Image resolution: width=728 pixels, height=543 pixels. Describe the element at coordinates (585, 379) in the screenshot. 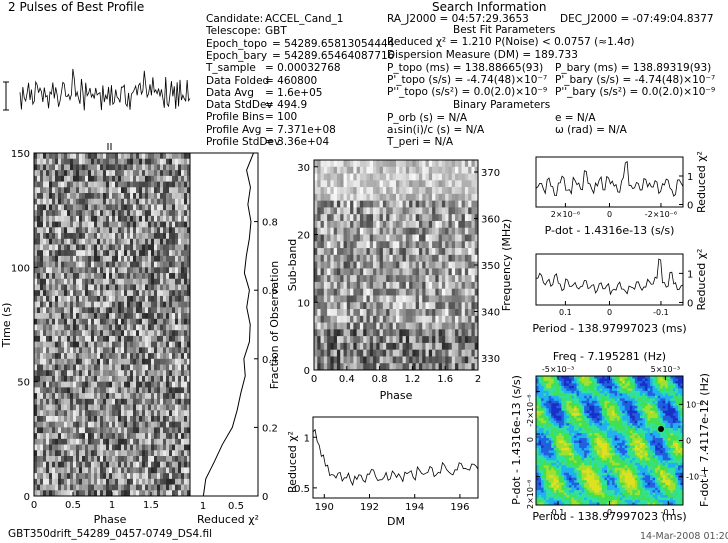

I see `map-cell` at that location.